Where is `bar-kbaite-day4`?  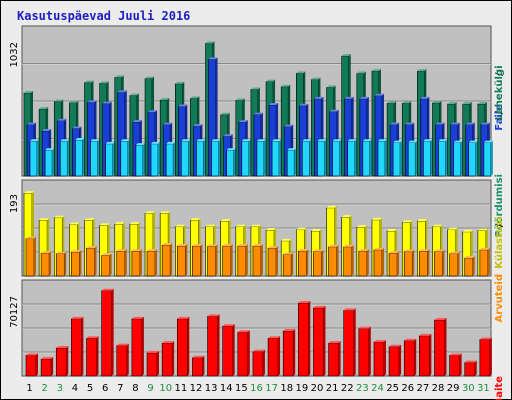
bar-kbaite-day4 is located at coordinates (76, 347).